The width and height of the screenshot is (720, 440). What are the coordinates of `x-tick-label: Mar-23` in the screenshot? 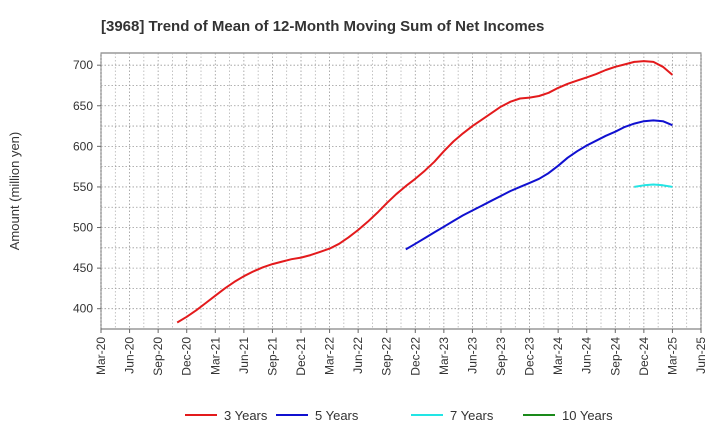 It's located at (444, 356).